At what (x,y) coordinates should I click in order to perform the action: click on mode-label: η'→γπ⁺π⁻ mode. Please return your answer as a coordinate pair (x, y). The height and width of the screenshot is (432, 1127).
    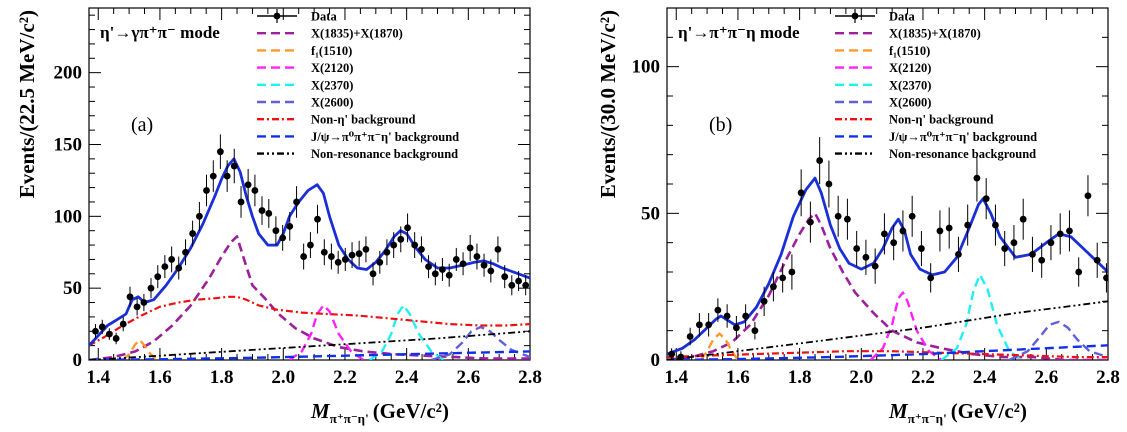
    Looking at the image, I should click on (160, 32).